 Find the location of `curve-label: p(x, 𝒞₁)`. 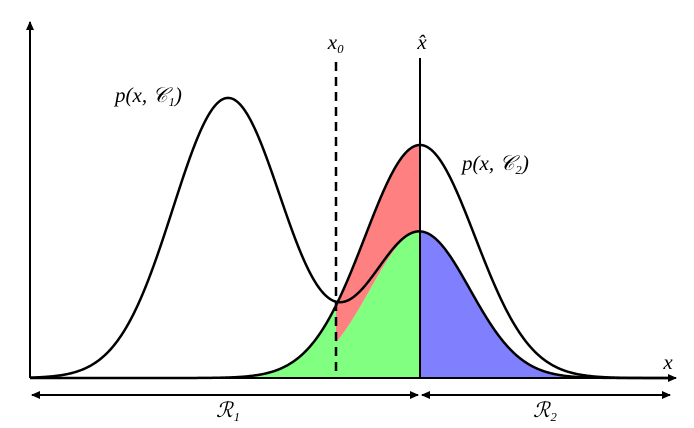

curve-label: p(x, 𝒞₁) is located at coordinates (147, 95).